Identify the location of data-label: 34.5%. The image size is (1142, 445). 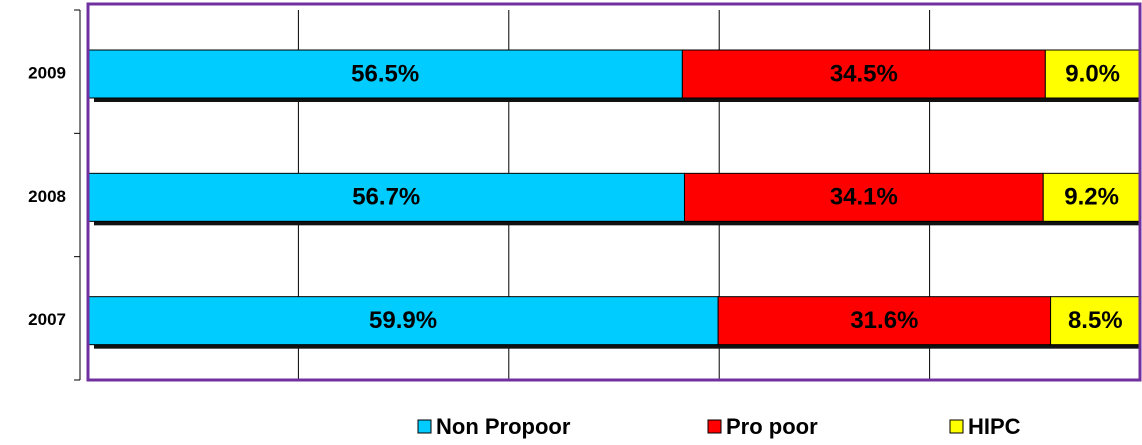
(864, 73).